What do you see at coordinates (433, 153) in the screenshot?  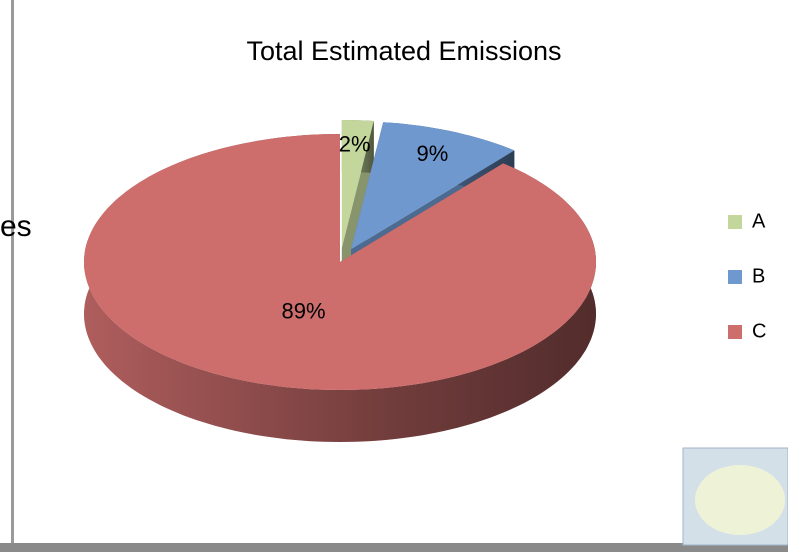 I see `data-label: 9%` at bounding box center [433, 153].